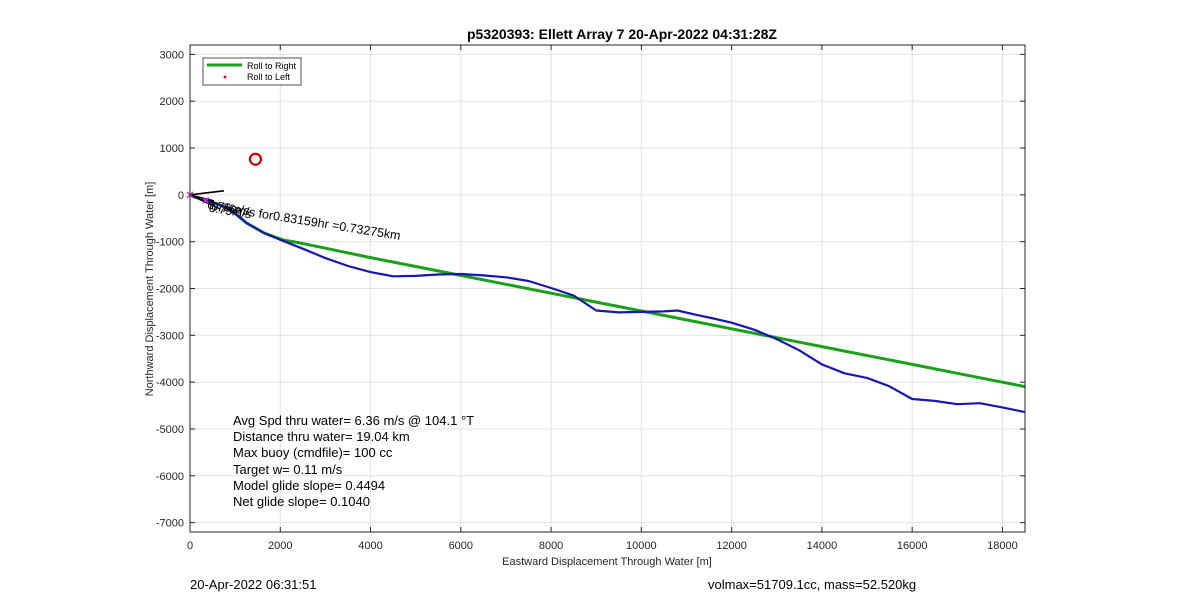 The width and height of the screenshot is (1200, 601). I want to click on x-tick-label: 18000, so click(1002, 546).